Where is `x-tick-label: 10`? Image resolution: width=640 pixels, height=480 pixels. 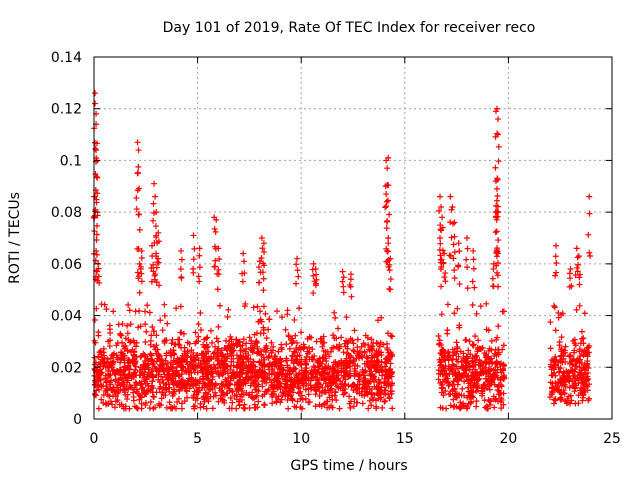 x-tick-label: 10 is located at coordinates (301, 439).